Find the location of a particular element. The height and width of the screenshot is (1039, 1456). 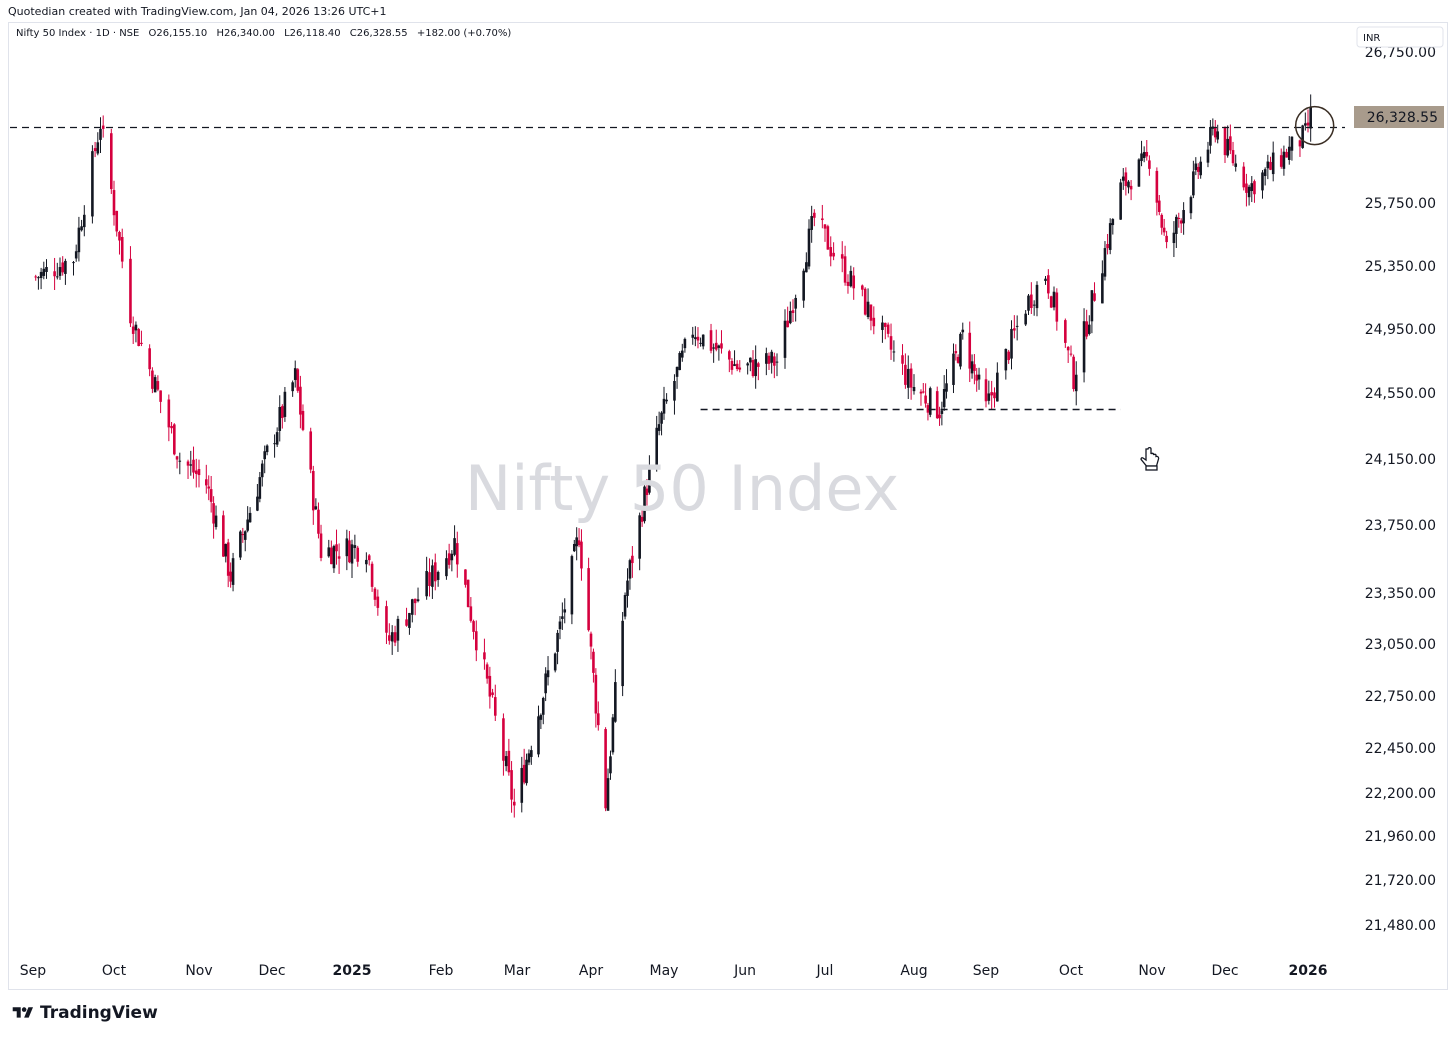

y-tick-label: 26,750.00 is located at coordinates (1400, 53).